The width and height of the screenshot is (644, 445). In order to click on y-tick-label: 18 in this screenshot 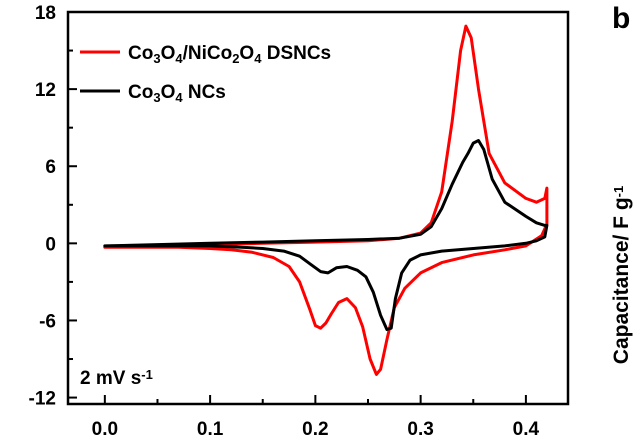, I will do `click(45, 13)`.